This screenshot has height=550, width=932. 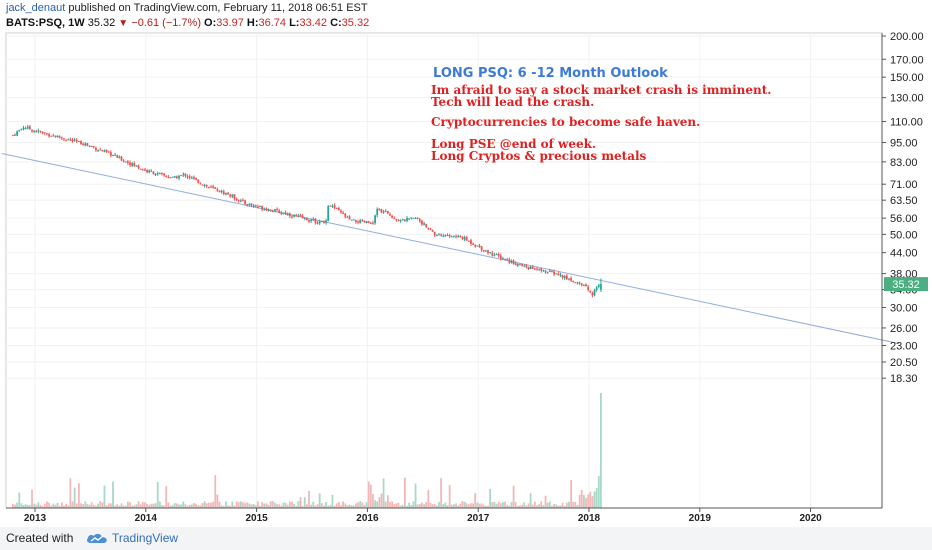 I want to click on y-tick-label: 150.00, so click(x=907, y=78).